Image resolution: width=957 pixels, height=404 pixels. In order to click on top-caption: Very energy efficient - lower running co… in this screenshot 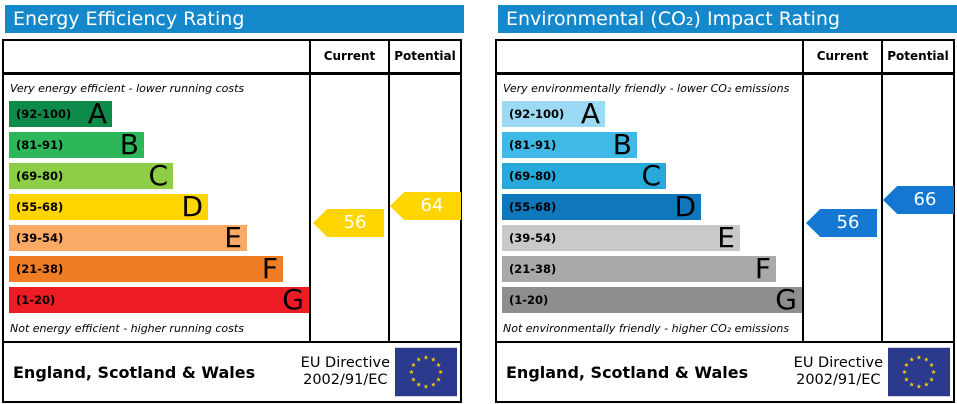, I will do `click(127, 88)`.